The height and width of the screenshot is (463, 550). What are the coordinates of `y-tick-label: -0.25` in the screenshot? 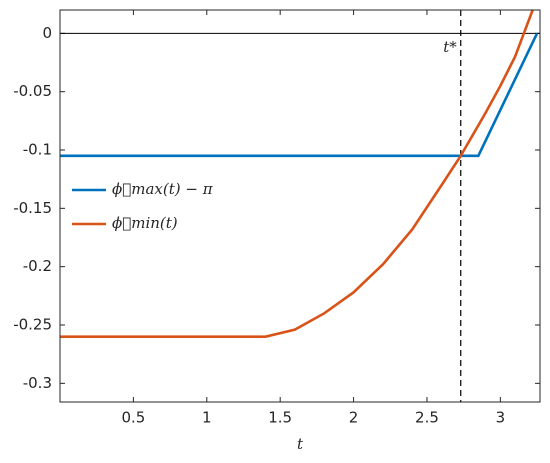 It's located at (32, 325).